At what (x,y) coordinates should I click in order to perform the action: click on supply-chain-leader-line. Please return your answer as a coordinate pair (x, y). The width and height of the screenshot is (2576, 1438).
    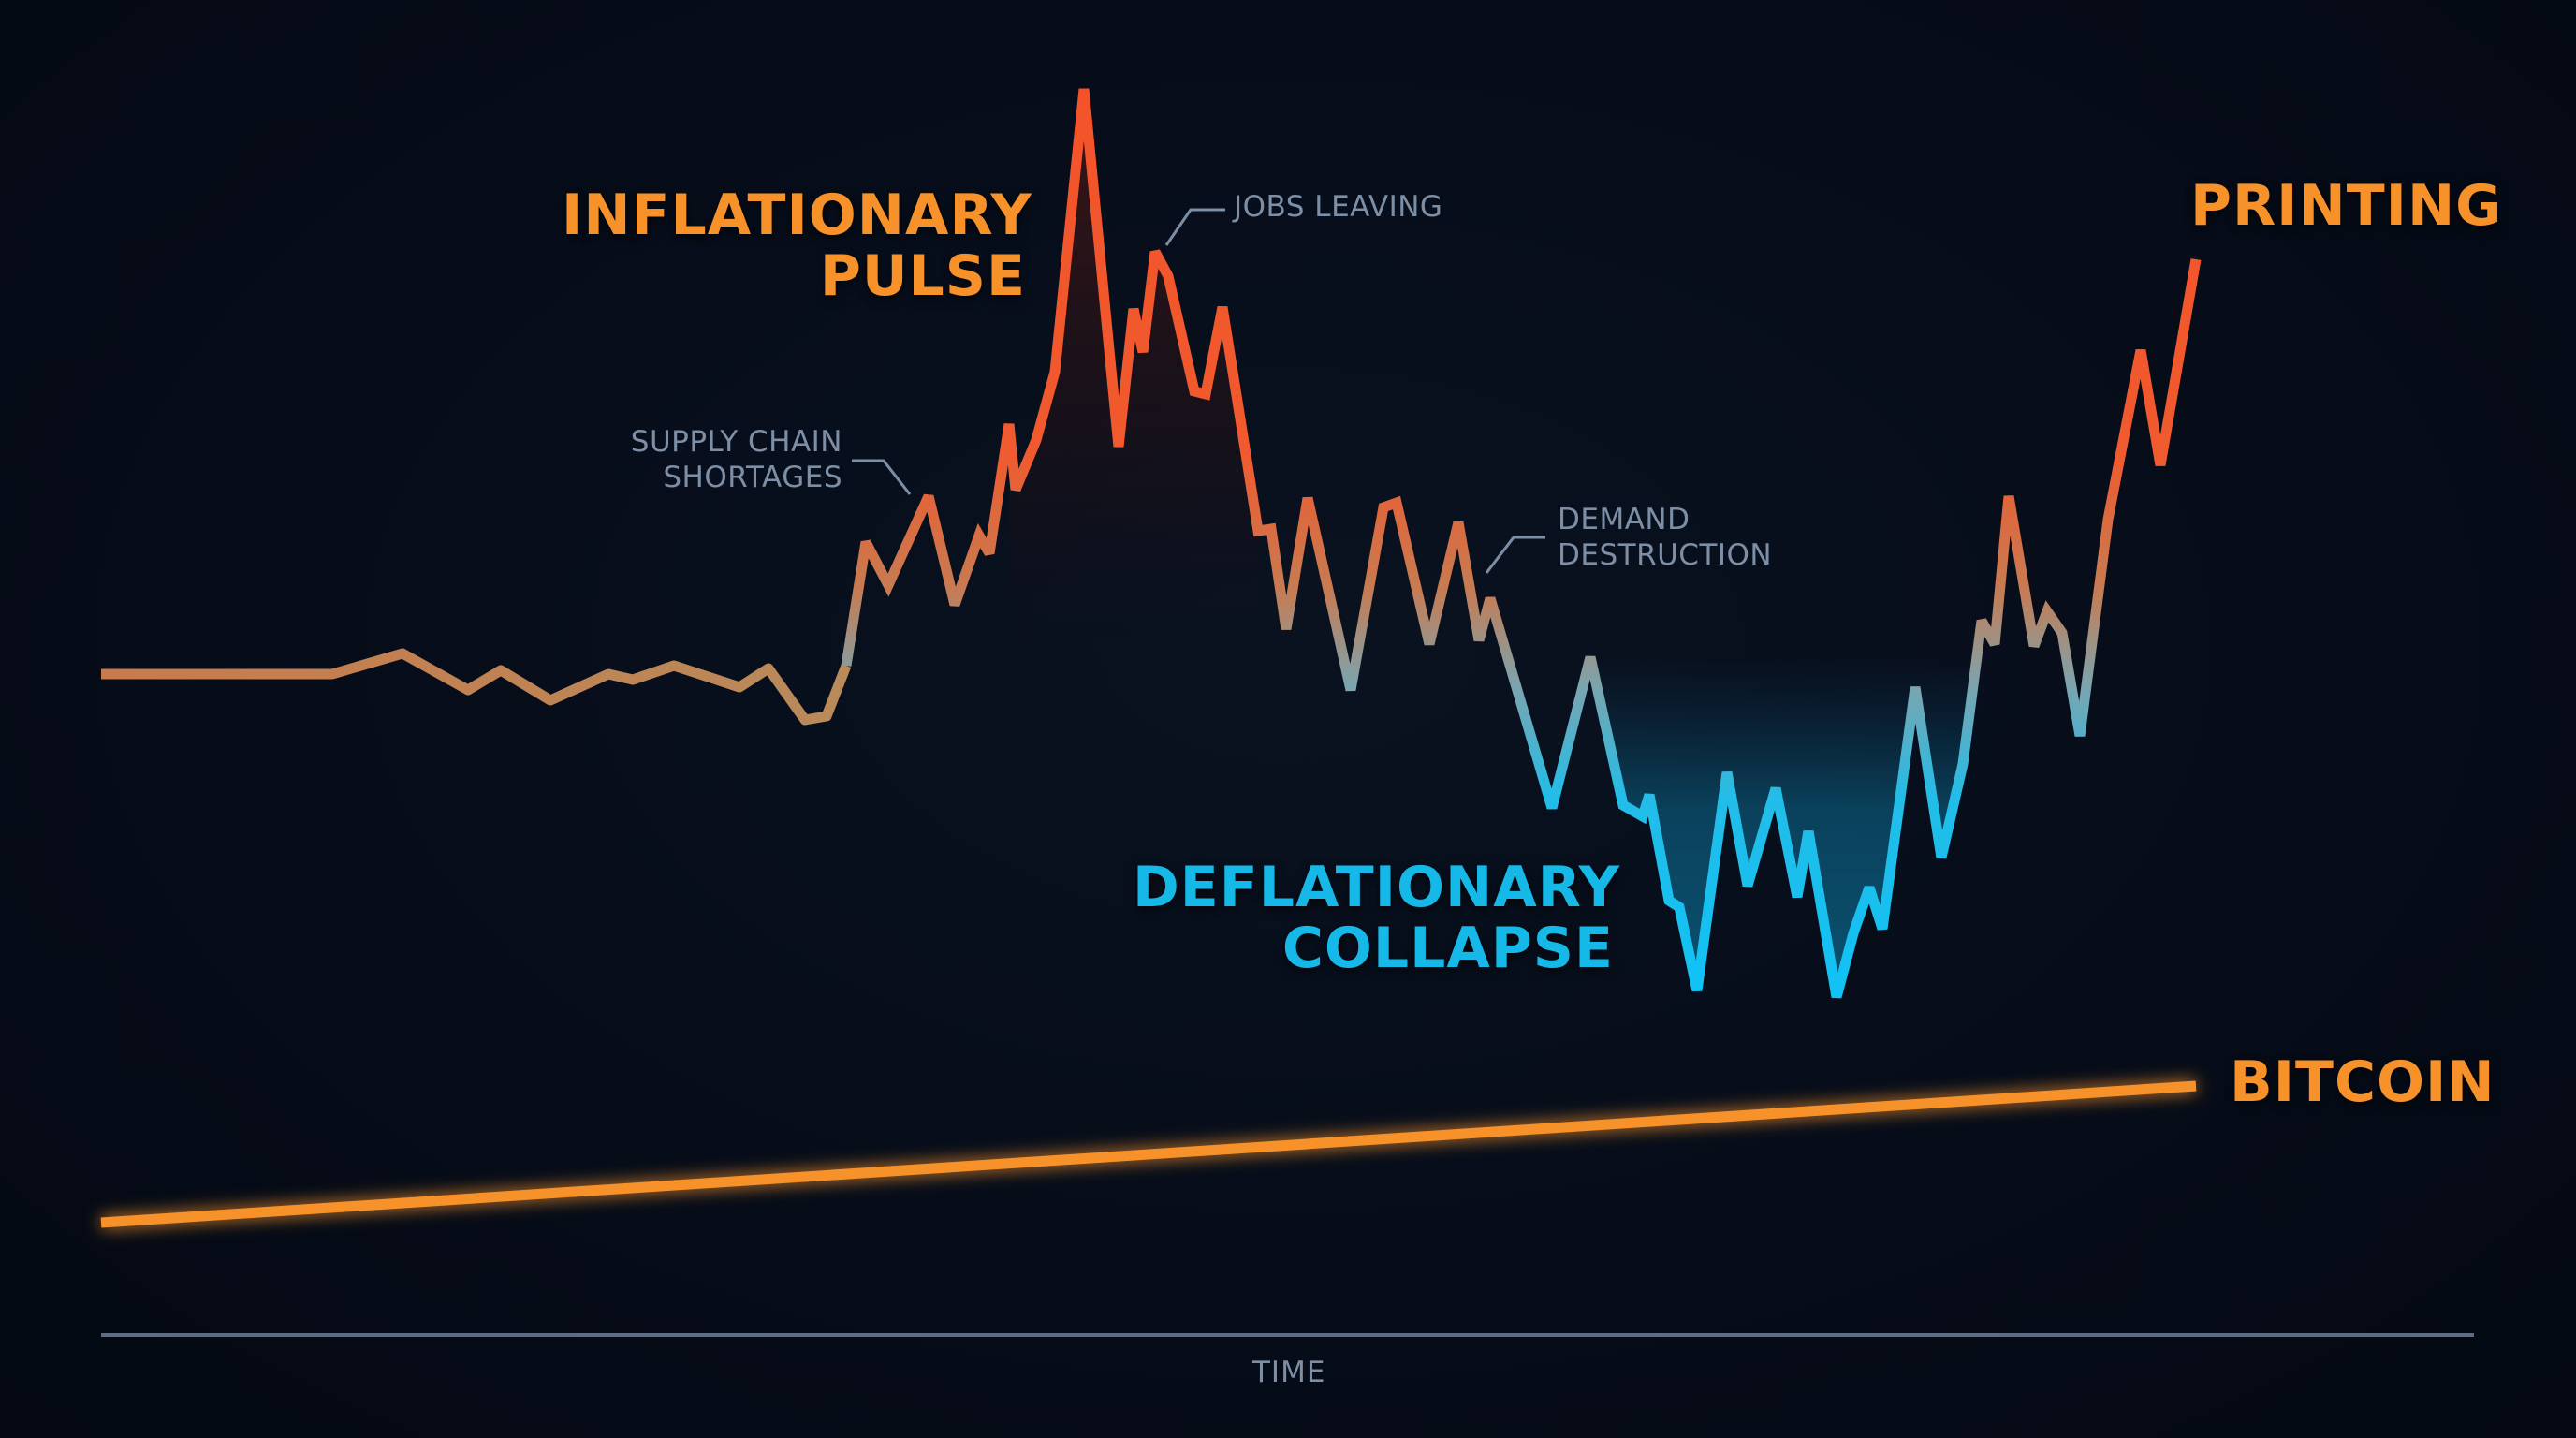
    Looking at the image, I should click on (882, 477).